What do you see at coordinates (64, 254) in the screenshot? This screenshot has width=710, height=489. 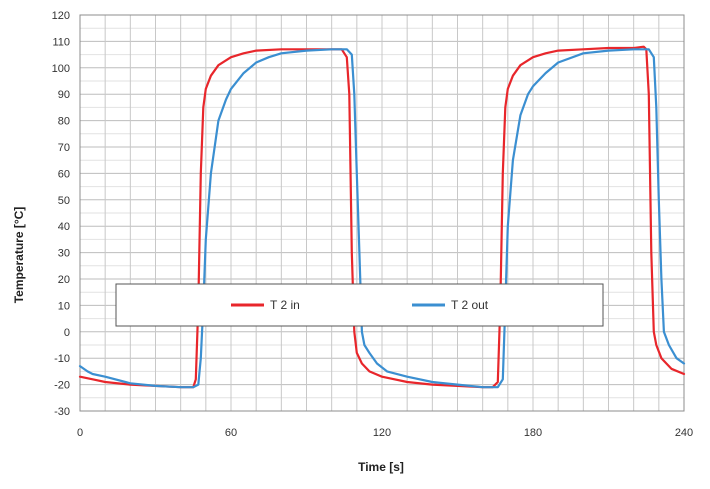 I see `y-tick-label: 30` at bounding box center [64, 254].